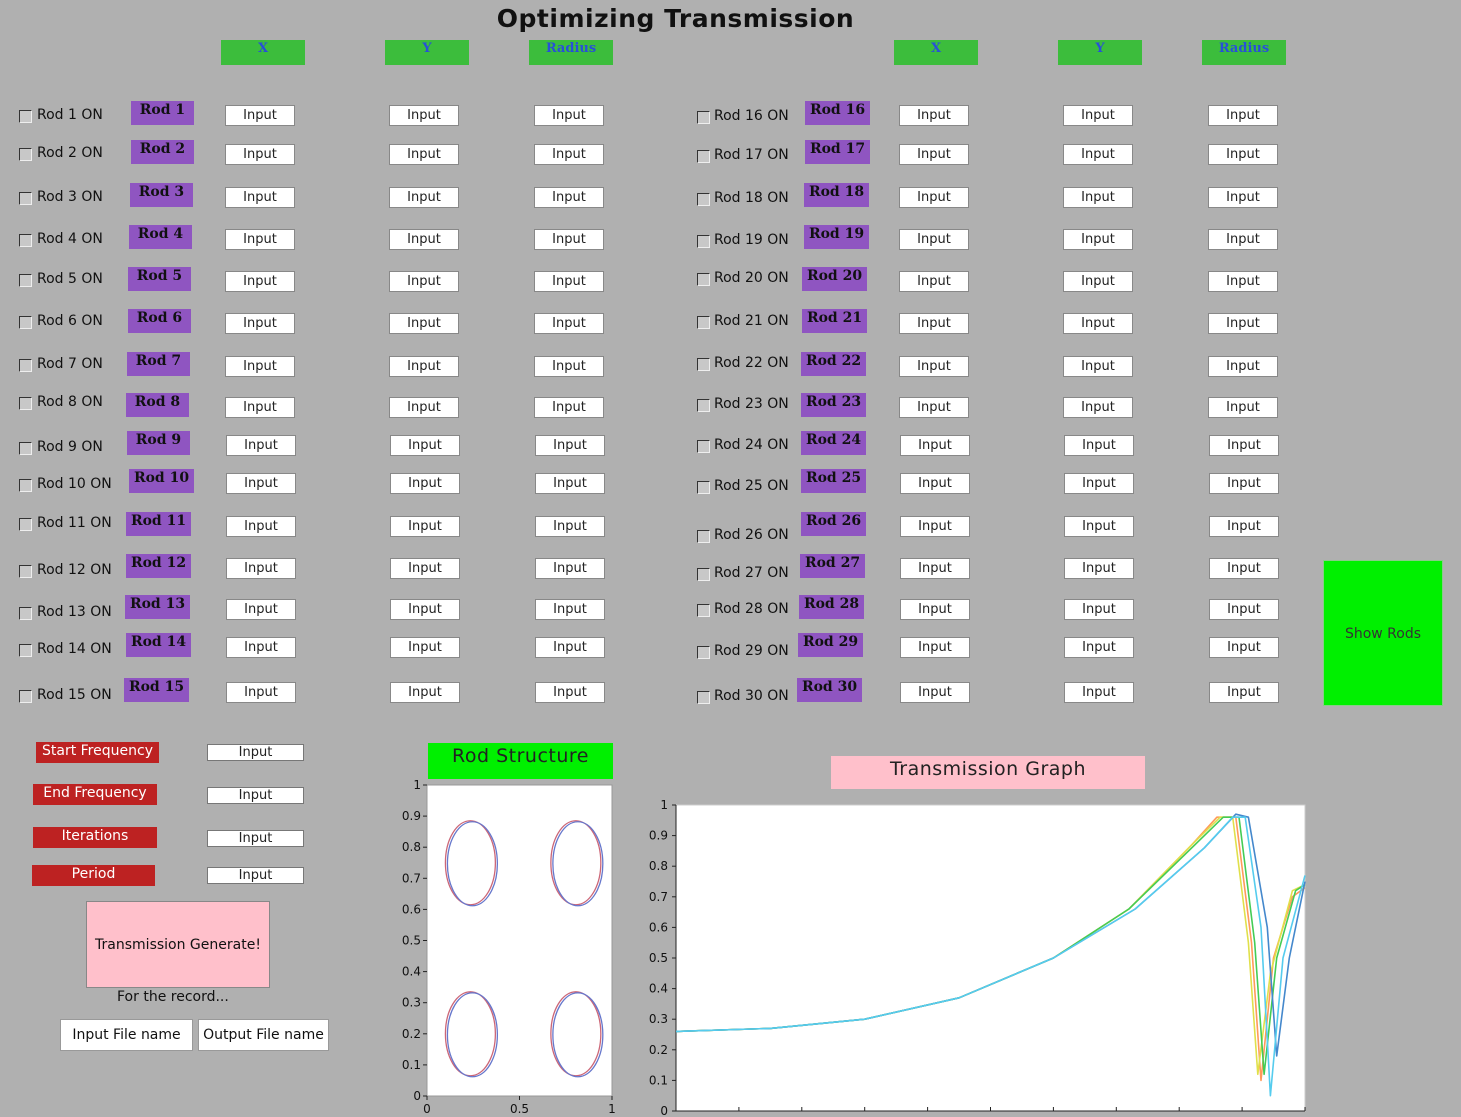  What do you see at coordinates (833, 405) in the screenshot?
I see `rod-23-button: Rod 23` at bounding box center [833, 405].